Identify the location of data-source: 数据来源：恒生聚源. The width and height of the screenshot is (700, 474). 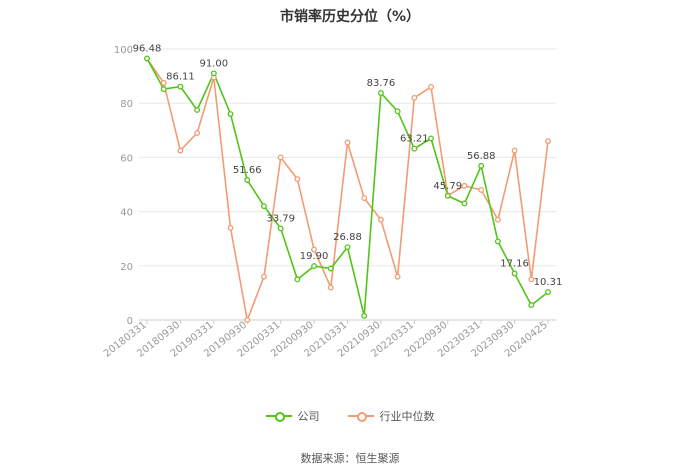
(350, 458).